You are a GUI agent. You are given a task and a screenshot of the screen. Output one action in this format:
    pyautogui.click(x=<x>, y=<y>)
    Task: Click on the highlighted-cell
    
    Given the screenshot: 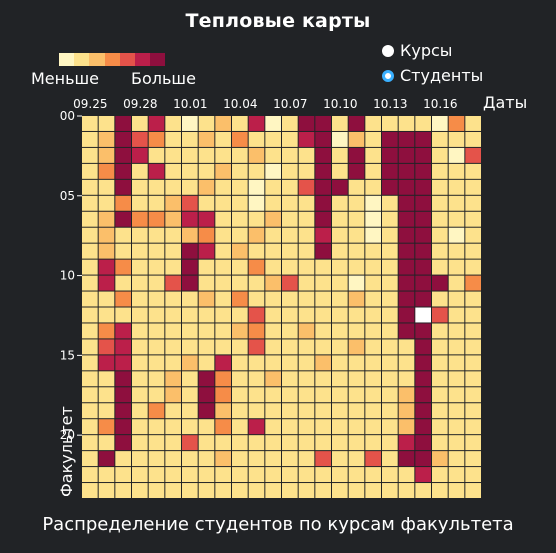 What is the action you would take?
    pyautogui.click(x=423, y=315)
    